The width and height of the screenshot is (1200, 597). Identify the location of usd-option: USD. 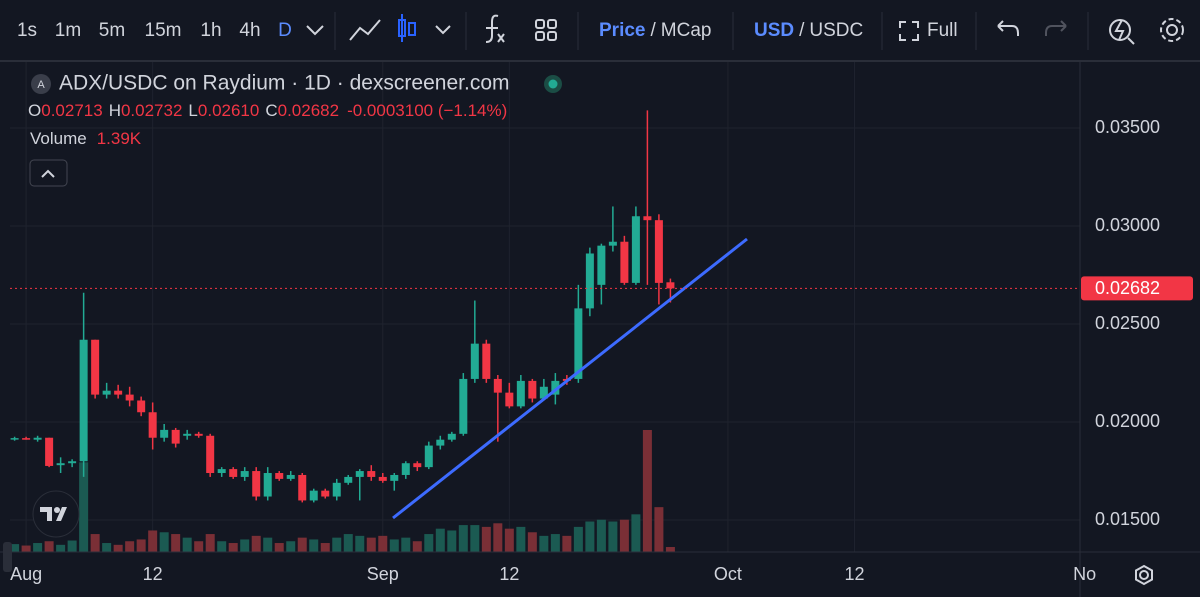
(774, 30).